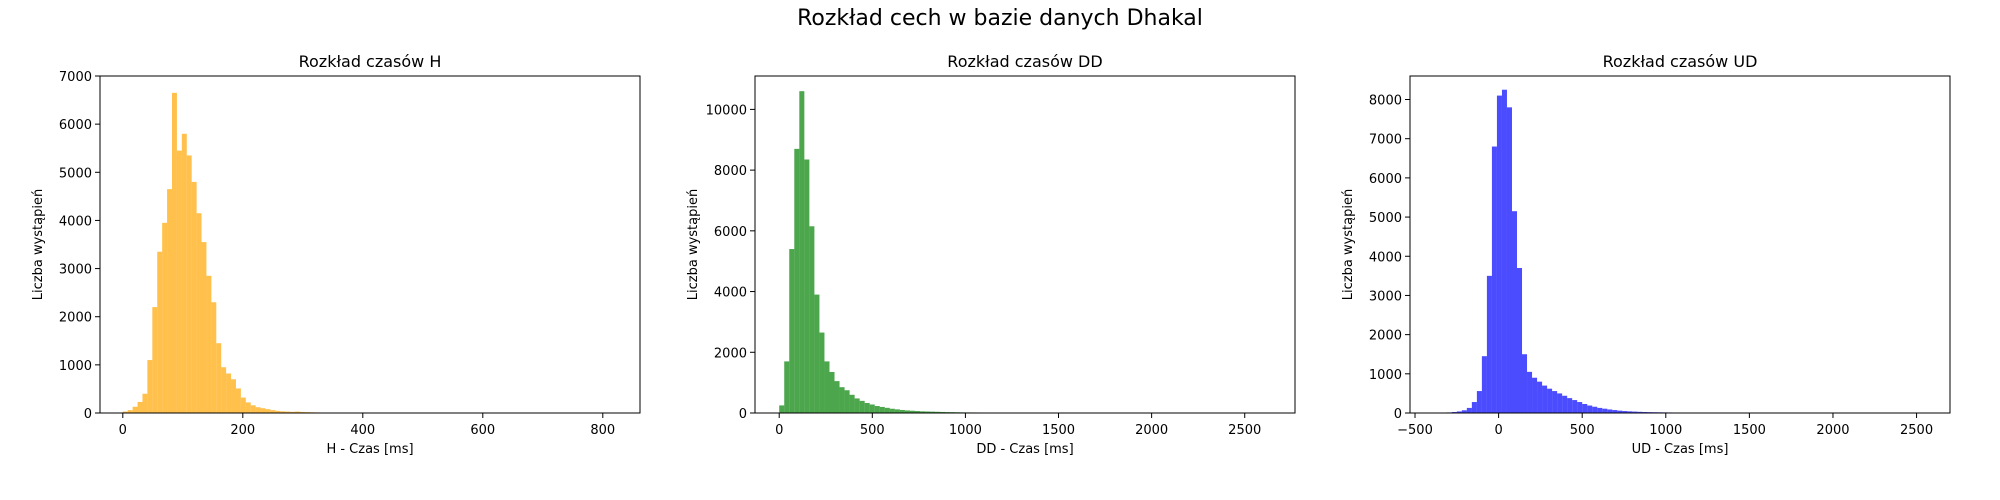 The width and height of the screenshot is (2000, 500). What do you see at coordinates (482, 430) in the screenshot?
I see `x-tick-label: 600` at bounding box center [482, 430].